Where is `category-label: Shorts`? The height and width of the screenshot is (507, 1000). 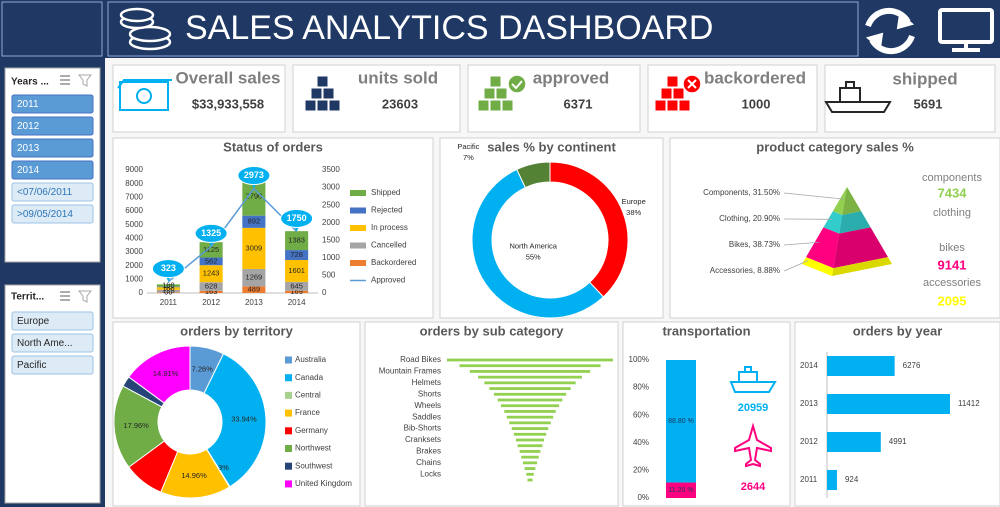
category-label: Shorts is located at coordinates (429, 393).